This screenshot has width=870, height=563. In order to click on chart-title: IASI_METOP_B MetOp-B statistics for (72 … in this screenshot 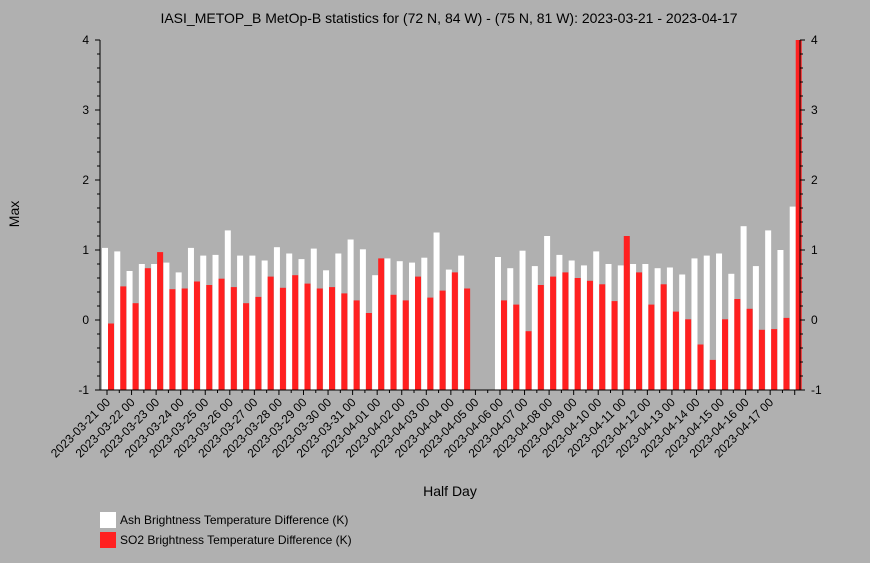, I will do `click(448, 18)`.